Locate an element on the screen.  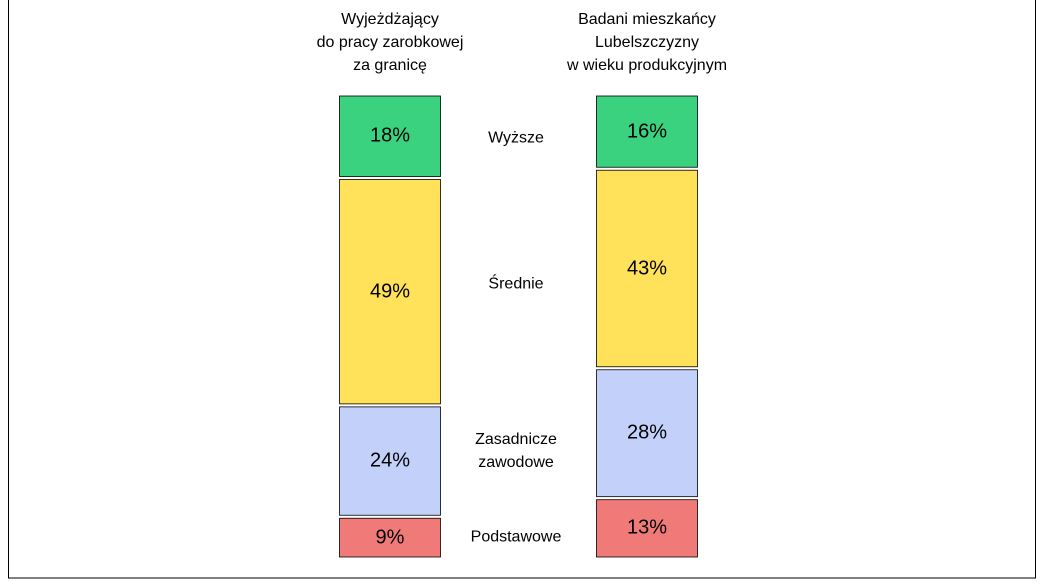
data-label: 49% is located at coordinates (390, 291).